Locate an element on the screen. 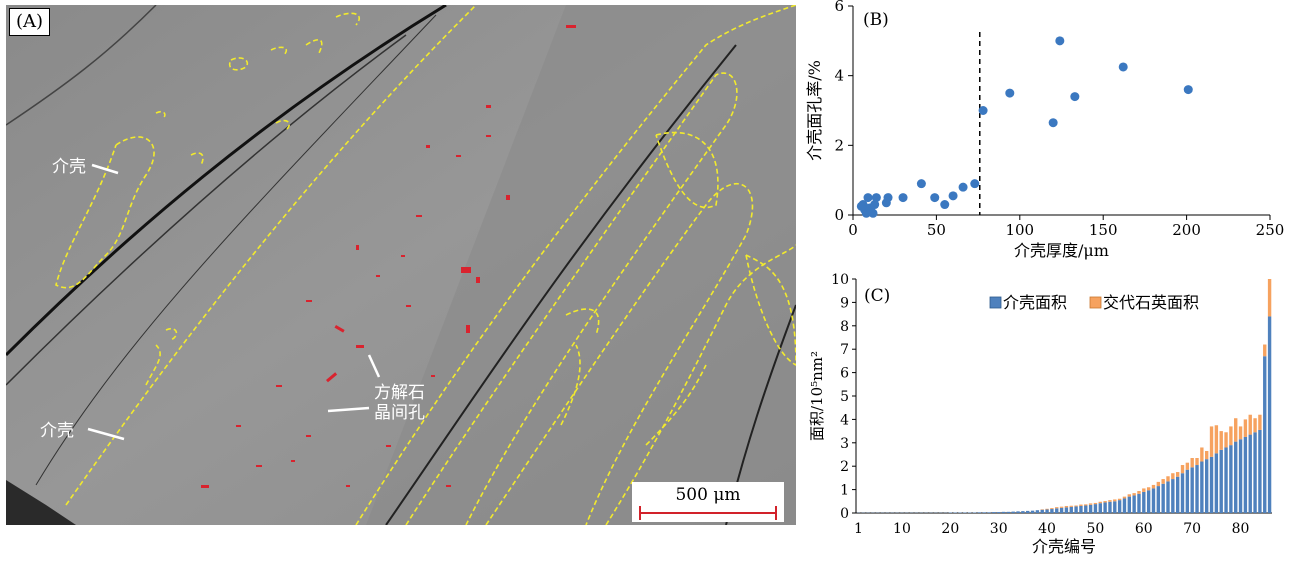 The image size is (1293, 562). x-tick-label: 250 is located at coordinates (1270, 230).